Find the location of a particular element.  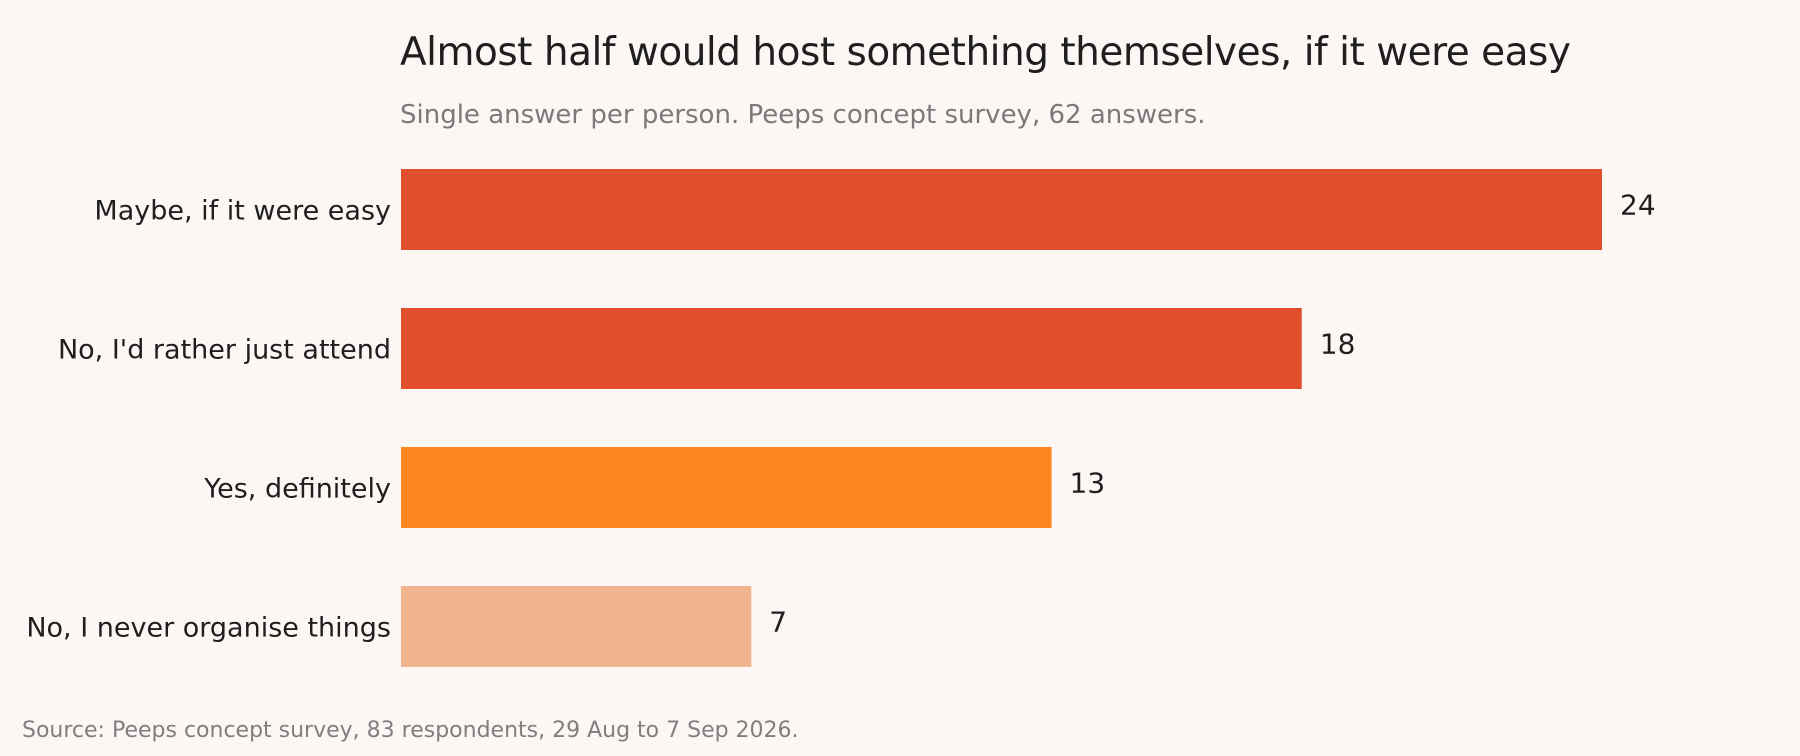

category-label: Yes, definitely is located at coordinates (297, 489).